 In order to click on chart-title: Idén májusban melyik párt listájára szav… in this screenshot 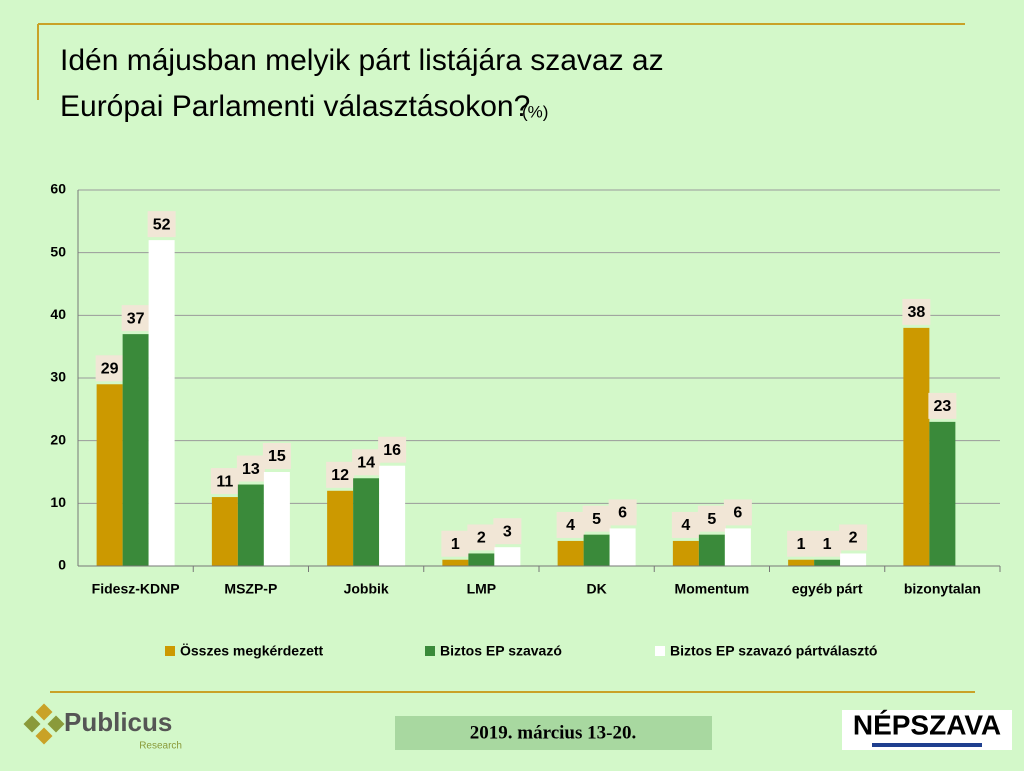, I will do `click(362, 83)`.